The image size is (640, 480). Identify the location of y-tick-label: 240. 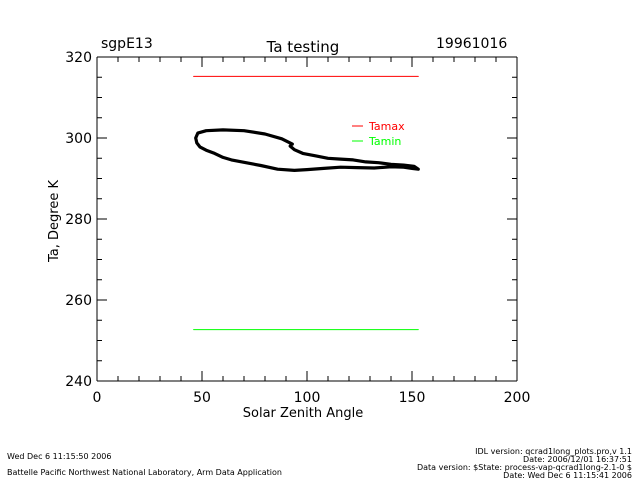
(78, 382).